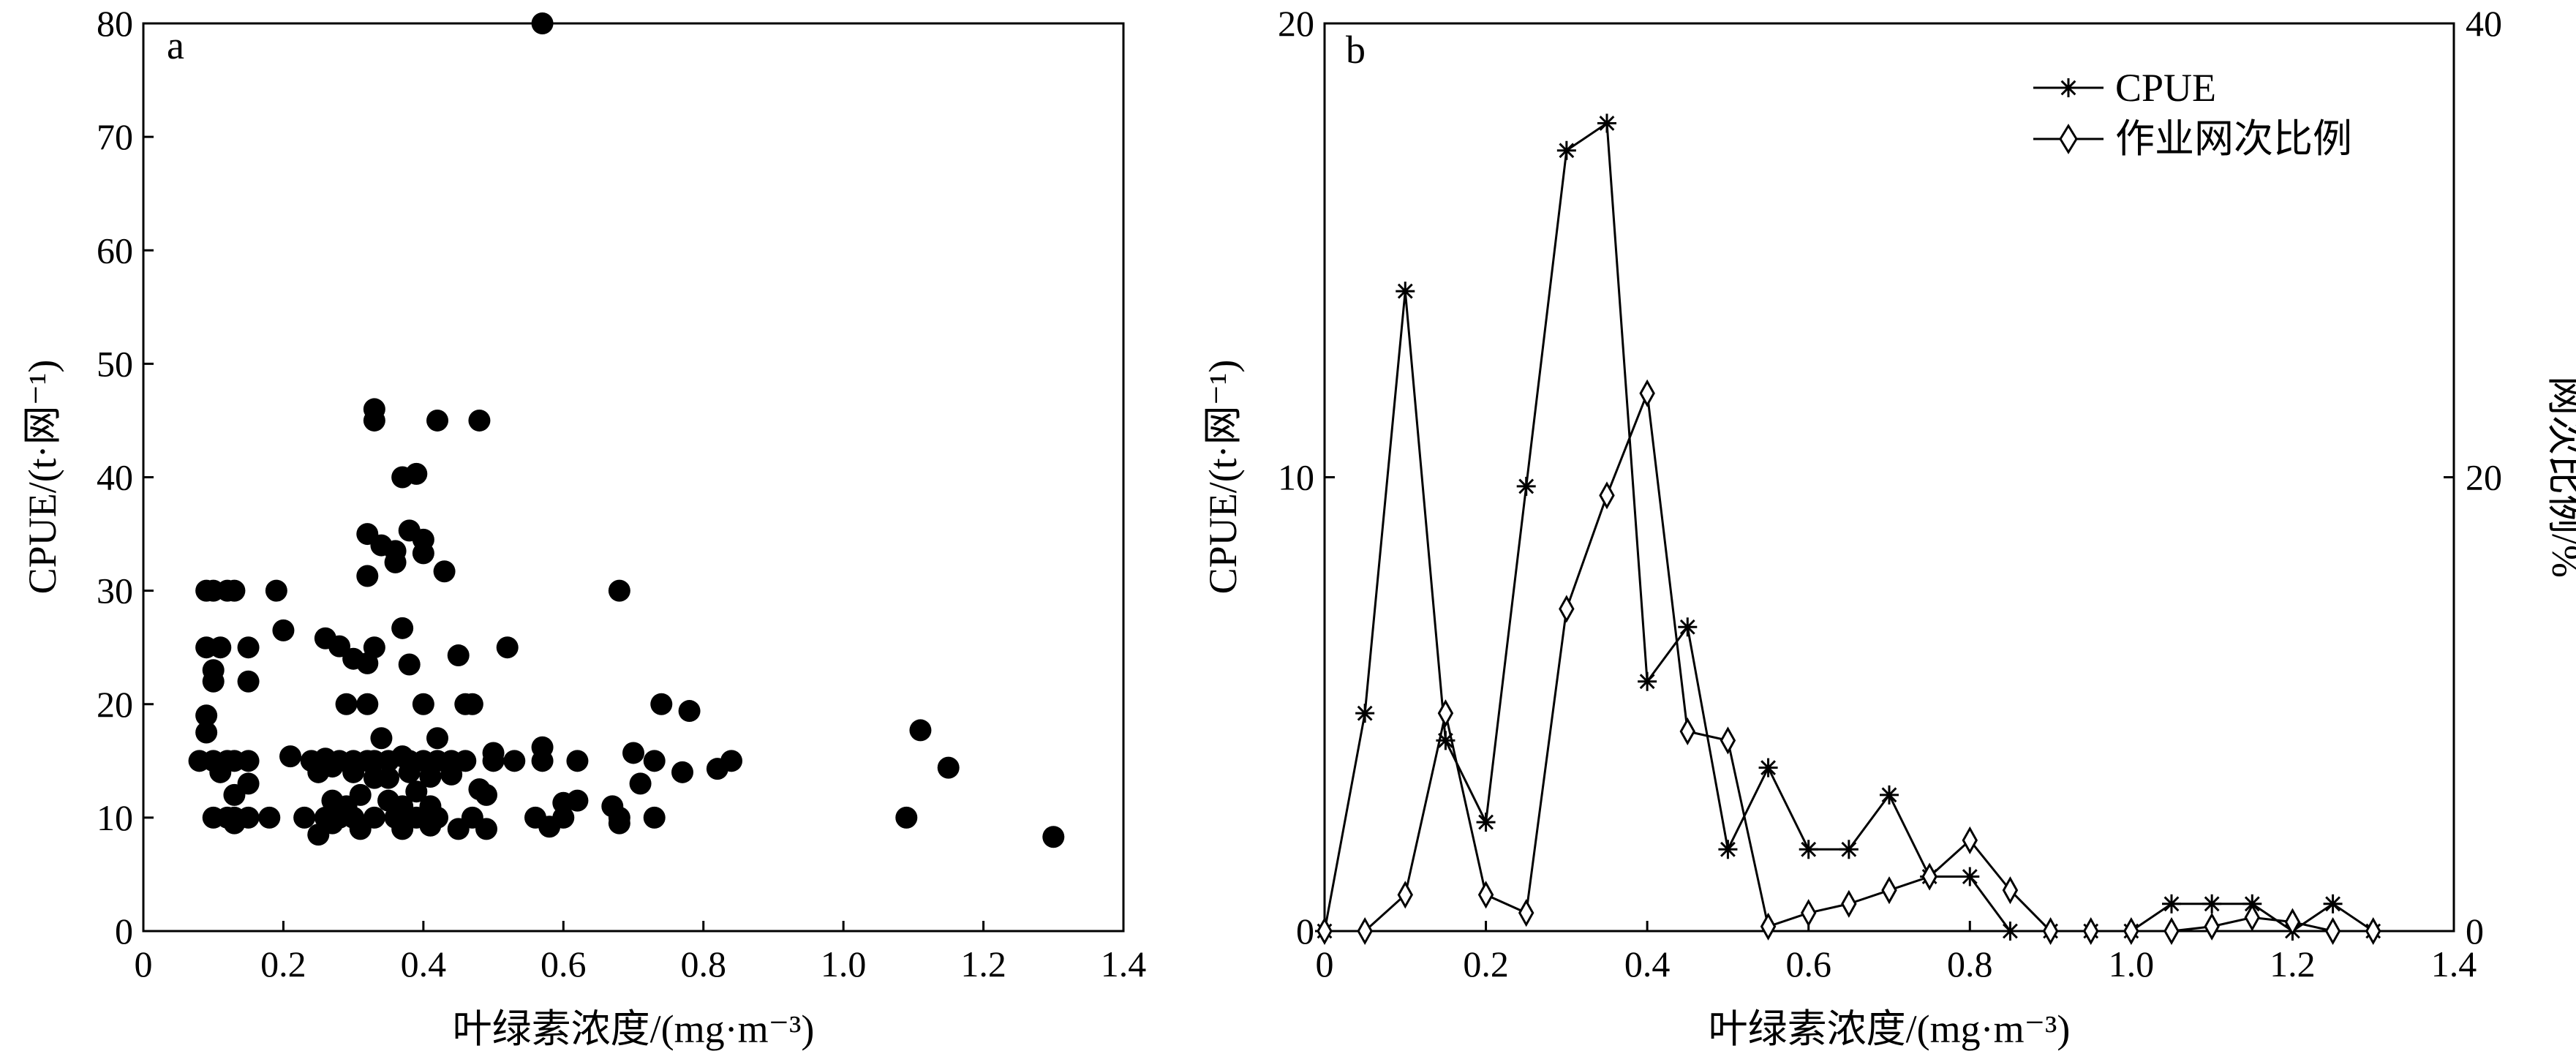 This screenshot has height=1062, width=2576. I want to click on y-tick-label-right-b: 40, so click(2484, 23).